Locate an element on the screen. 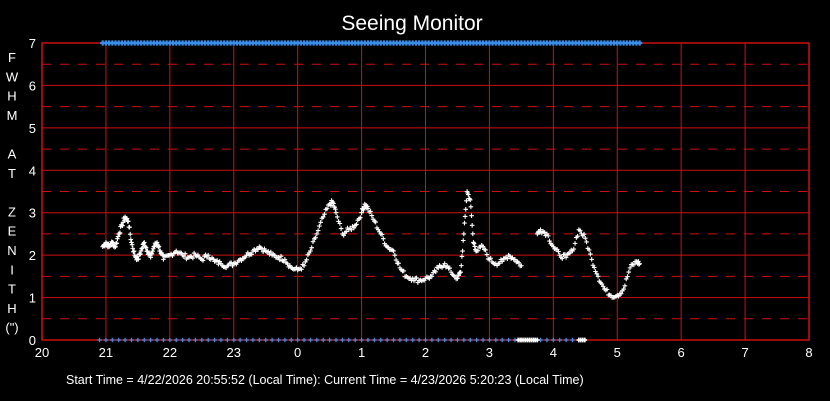 Image resolution: width=830 pixels, height=401 pixels. x-tick-label: 7 is located at coordinates (744, 352).